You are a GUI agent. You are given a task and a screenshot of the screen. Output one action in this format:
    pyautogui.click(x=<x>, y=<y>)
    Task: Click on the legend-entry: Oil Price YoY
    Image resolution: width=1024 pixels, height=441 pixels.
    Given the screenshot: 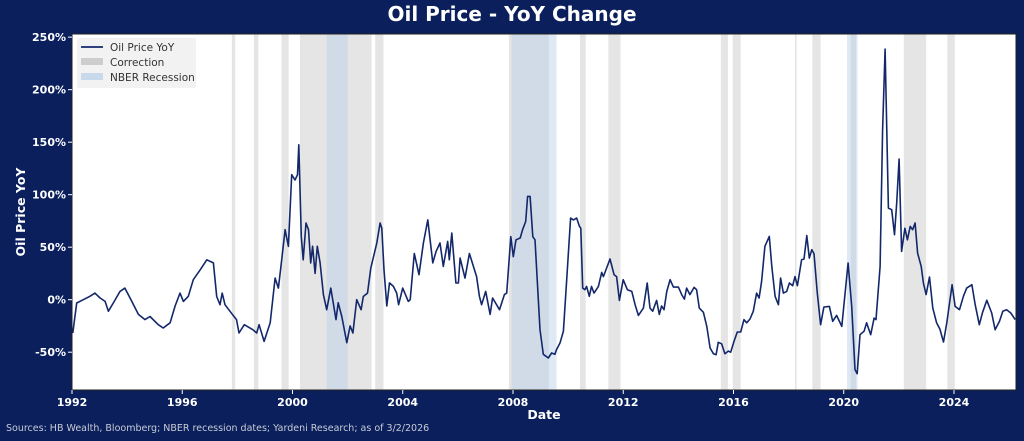 What is the action you would take?
    pyautogui.click(x=142, y=48)
    